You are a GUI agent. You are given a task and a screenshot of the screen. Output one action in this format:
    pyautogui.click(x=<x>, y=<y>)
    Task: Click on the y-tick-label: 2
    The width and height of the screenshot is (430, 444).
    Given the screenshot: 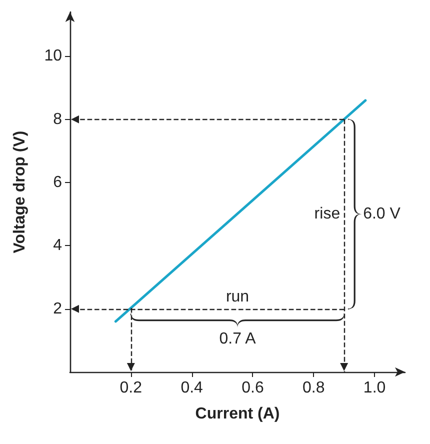 What is the action you would take?
    pyautogui.click(x=57, y=309)
    